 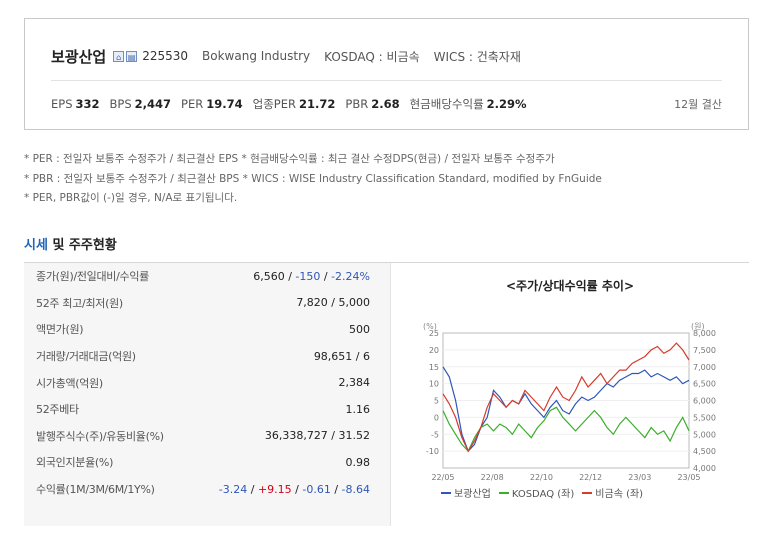 What do you see at coordinates (118, 56) in the screenshot?
I see `home-icon: ⌂` at bounding box center [118, 56].